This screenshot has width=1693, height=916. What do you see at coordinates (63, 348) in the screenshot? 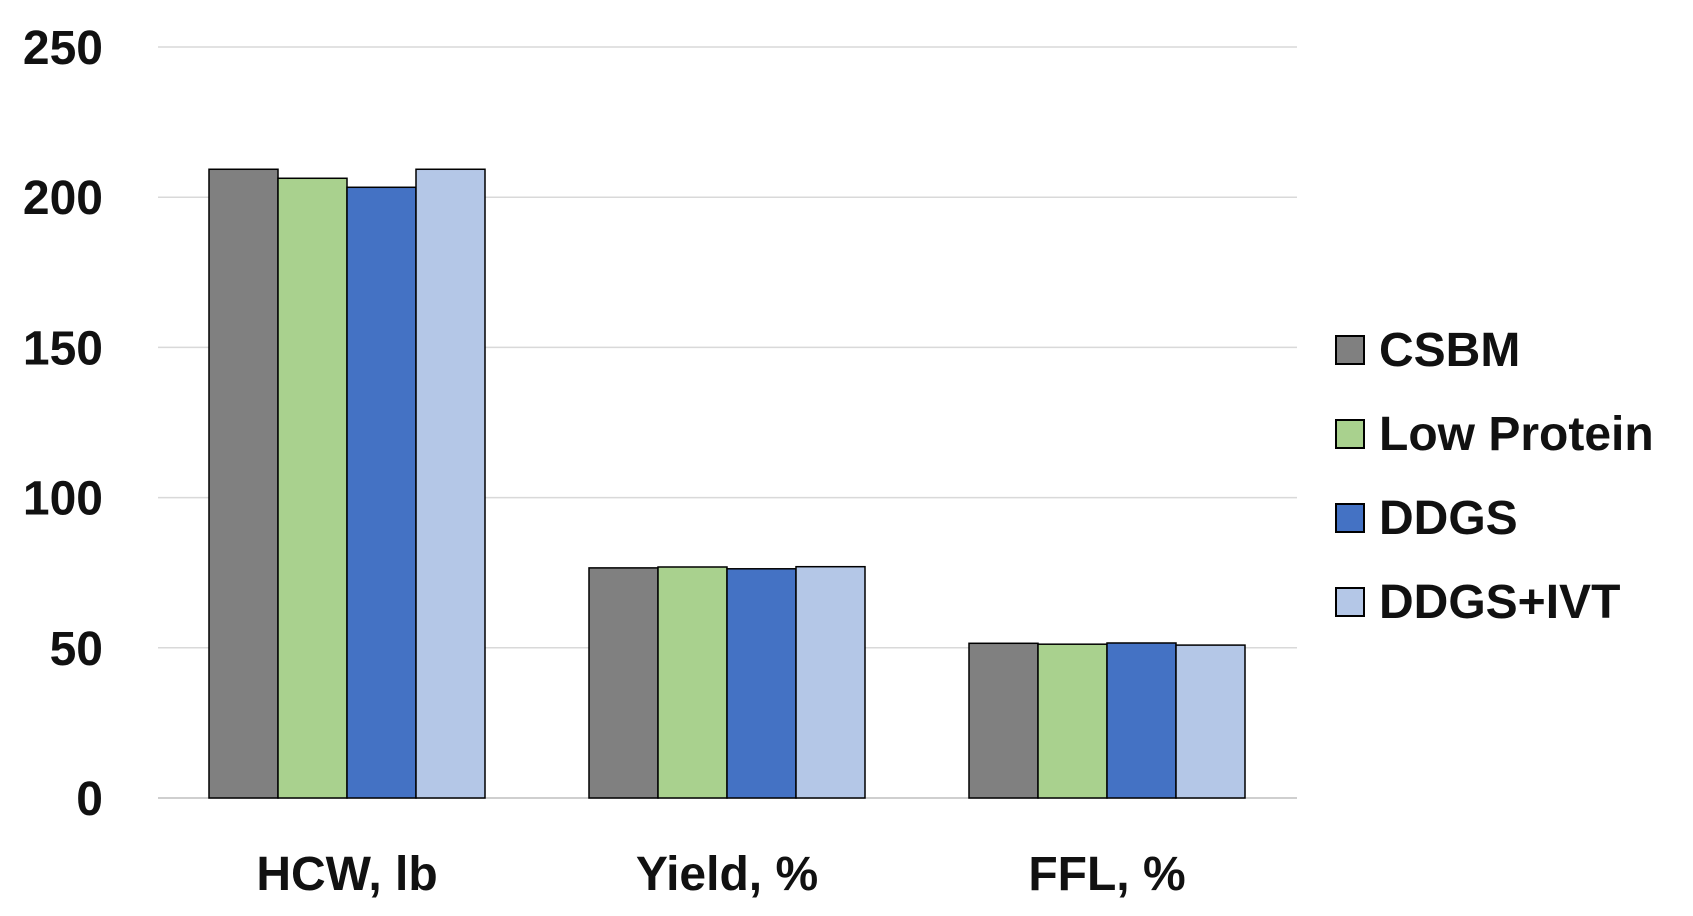
I see `y-tick-label: 150` at bounding box center [63, 348].